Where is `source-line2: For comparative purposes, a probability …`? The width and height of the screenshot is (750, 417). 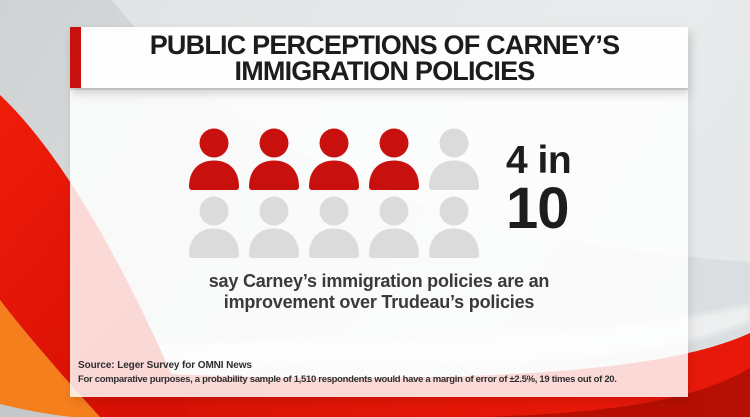 source-line2: For comparative purposes, a probability … is located at coordinates (347, 379).